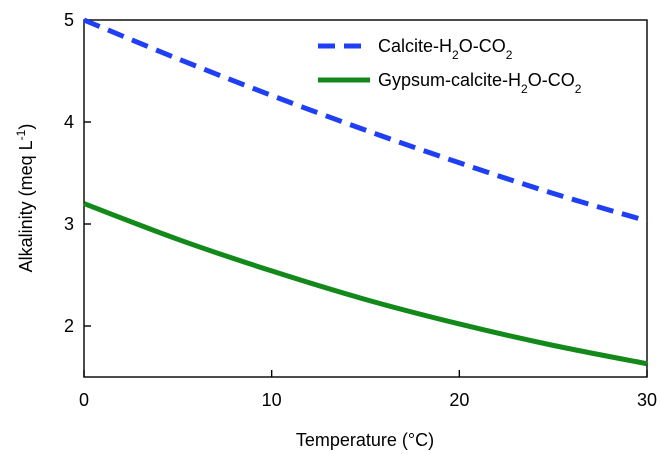 The height and width of the screenshot is (454, 660). I want to click on legend-label-1: Calcite-H2O-CO2, so click(445, 49).